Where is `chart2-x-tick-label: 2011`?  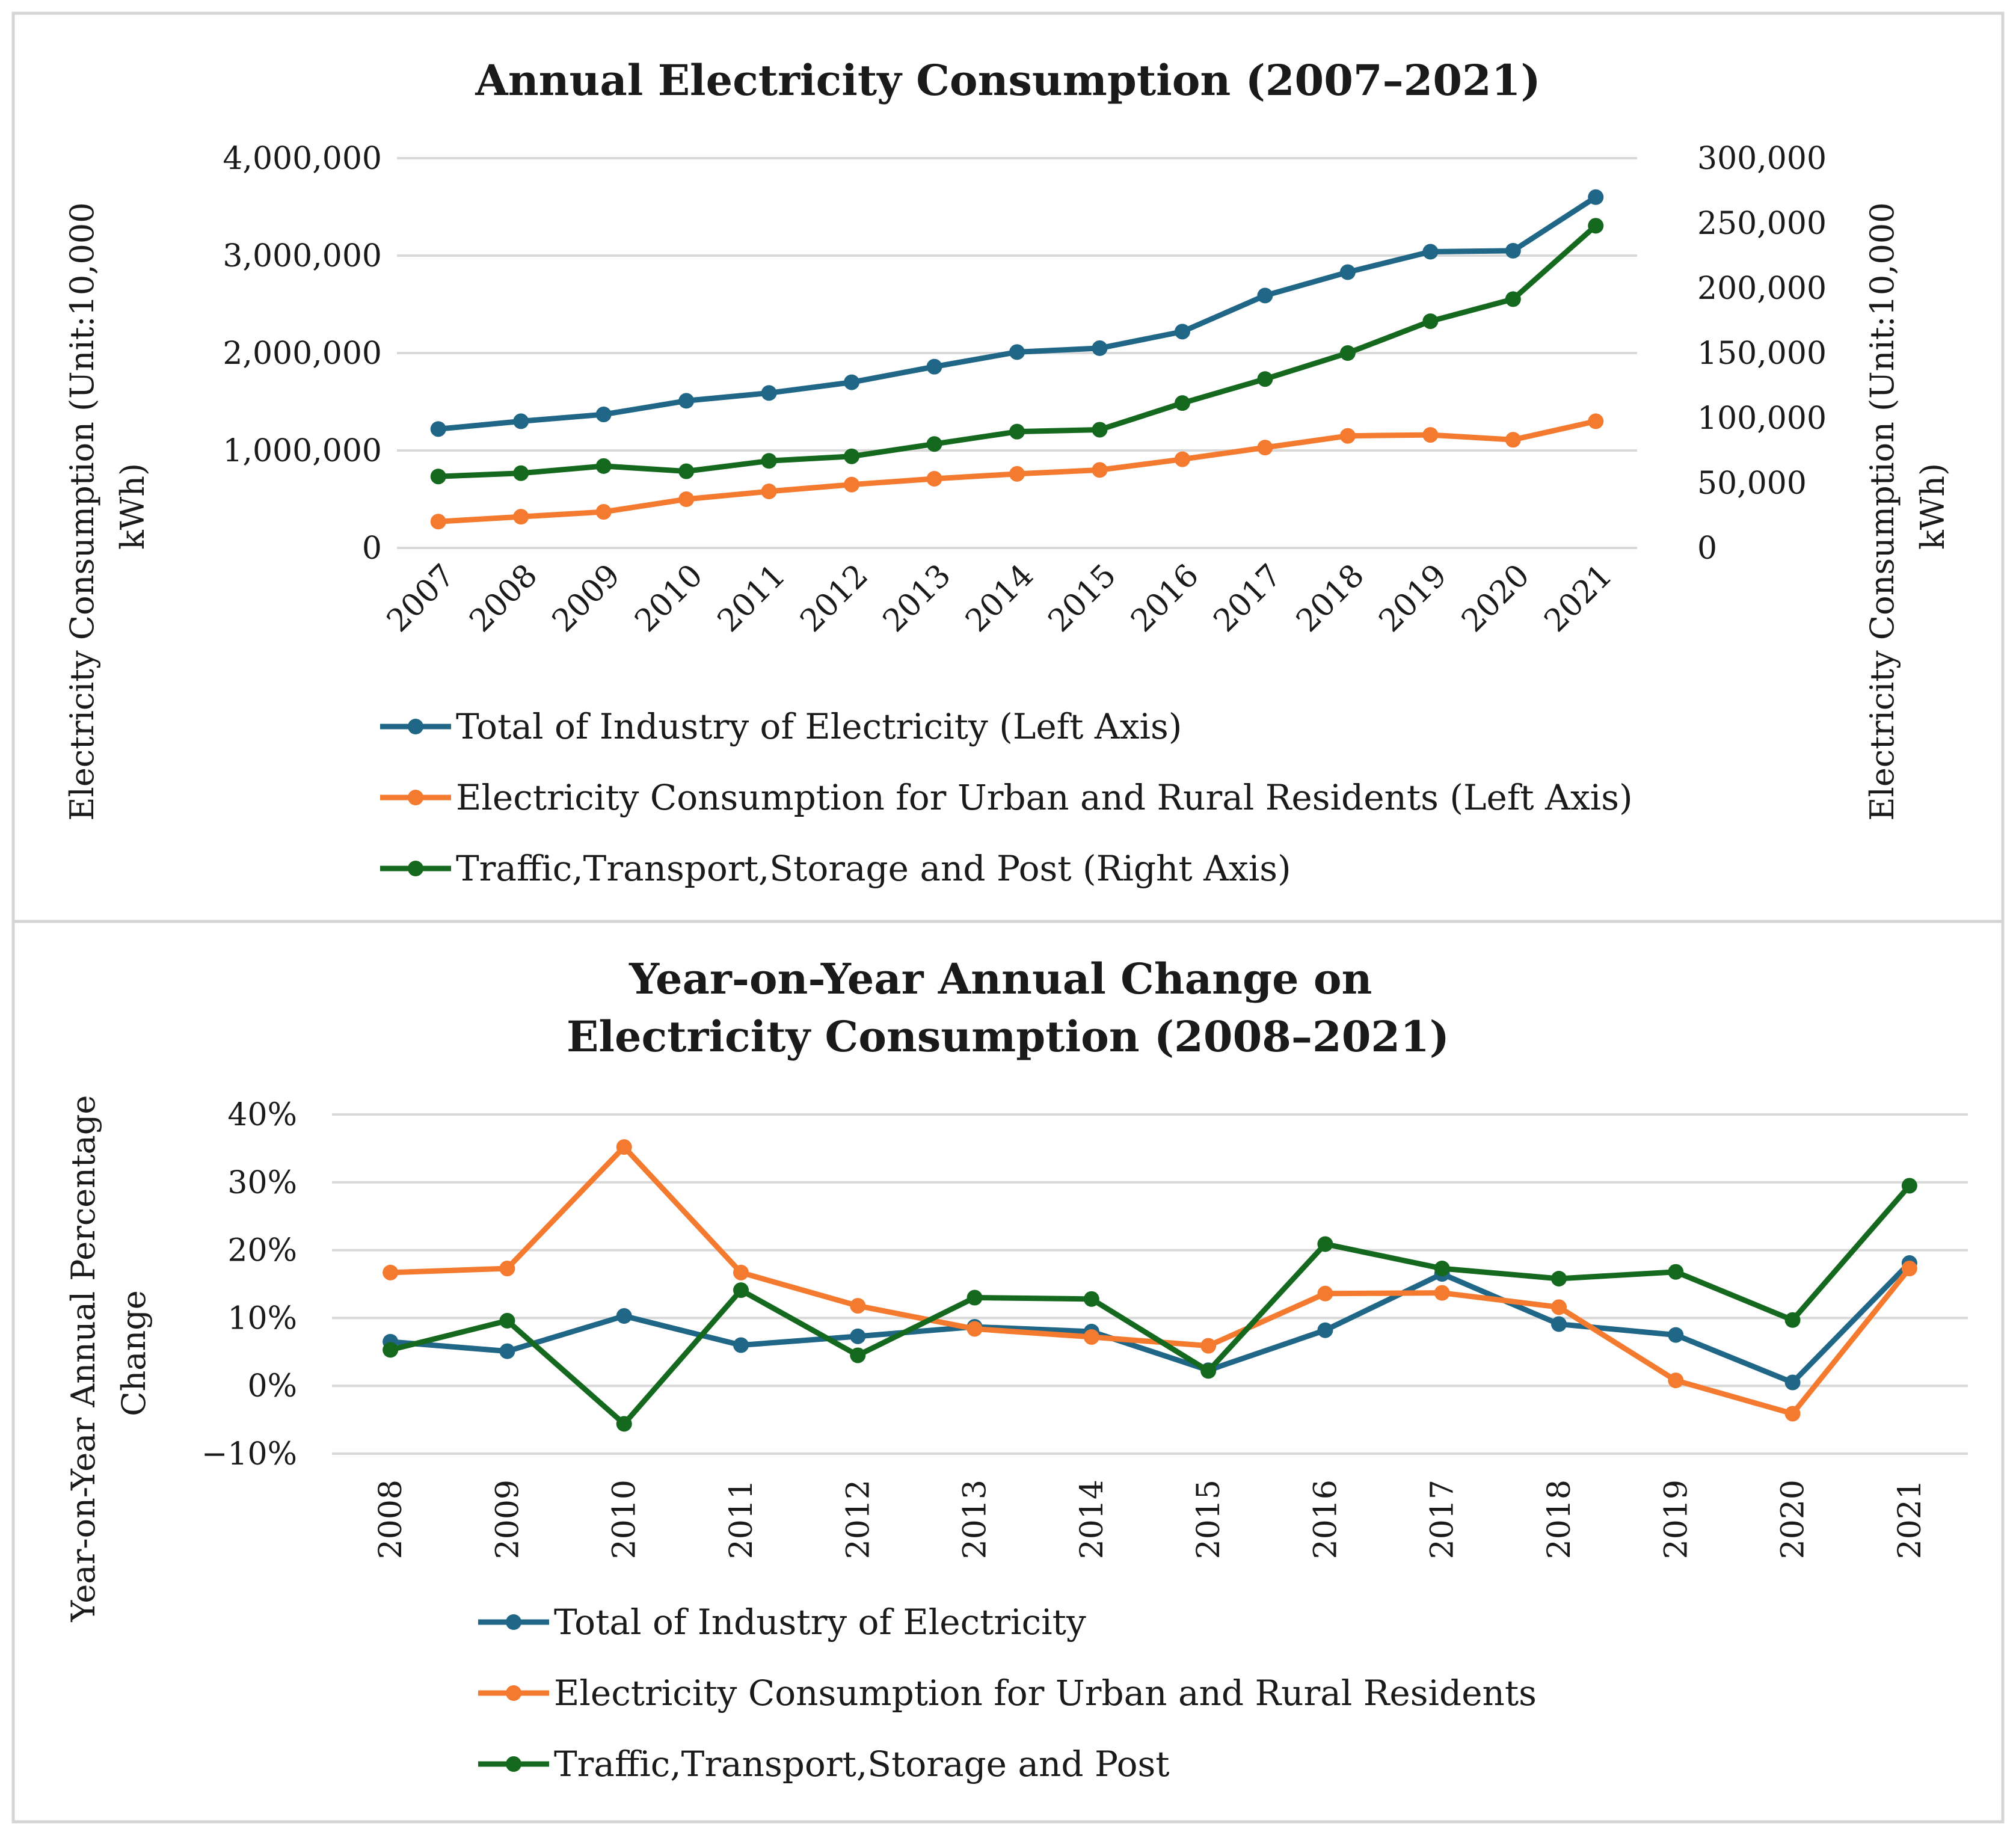
chart2-x-tick-label: 2011 is located at coordinates (742, 1519).